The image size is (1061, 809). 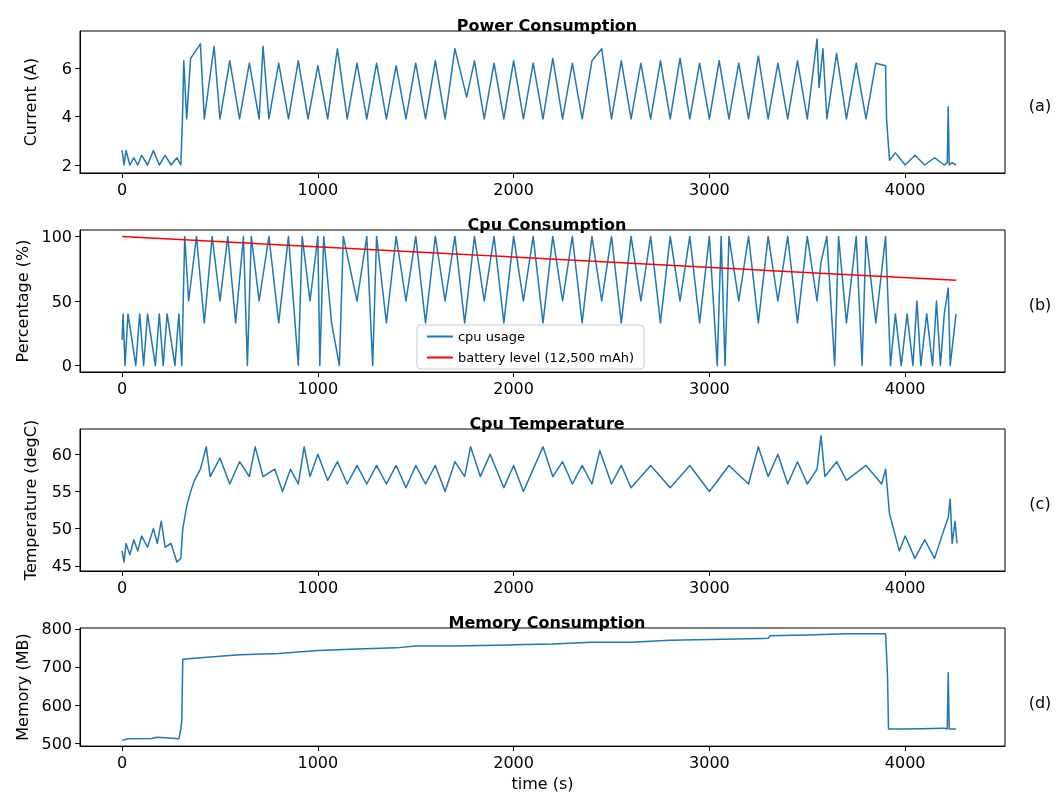 What do you see at coordinates (56, 743) in the screenshot?
I see `y-tick-label: 500` at bounding box center [56, 743].